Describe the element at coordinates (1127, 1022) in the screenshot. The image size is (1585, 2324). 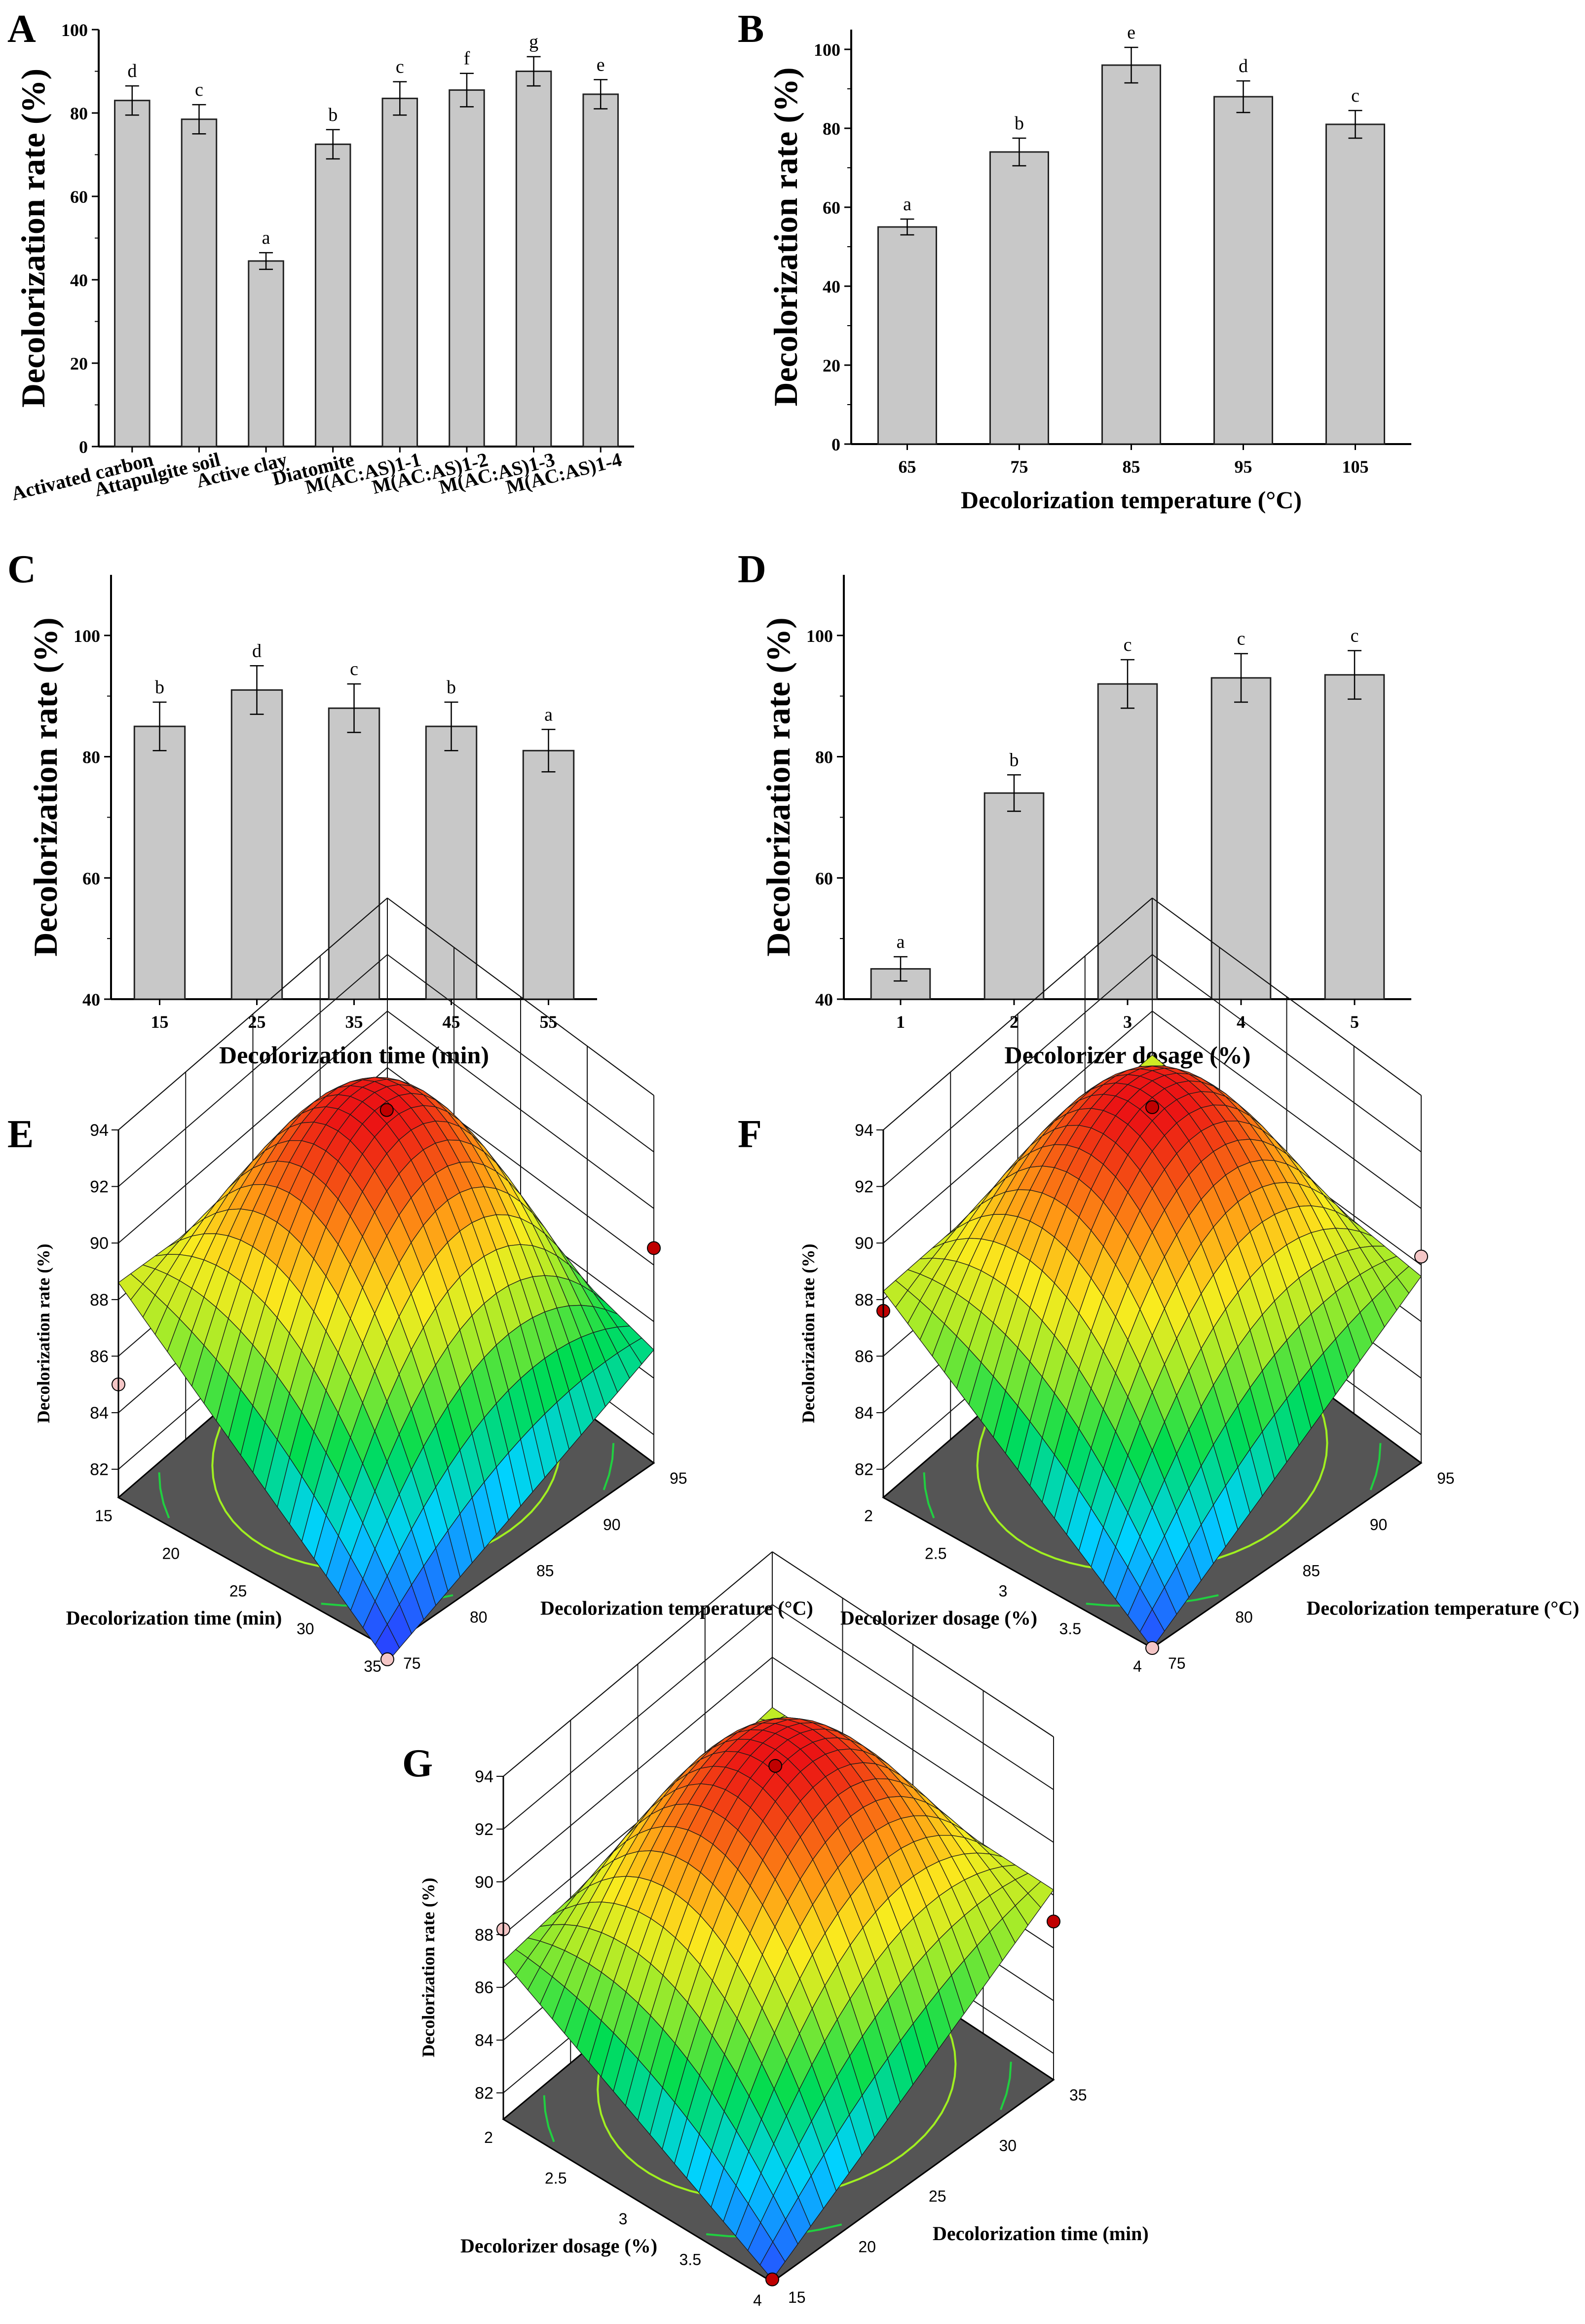
I see `x-tick-label: 3` at that location.